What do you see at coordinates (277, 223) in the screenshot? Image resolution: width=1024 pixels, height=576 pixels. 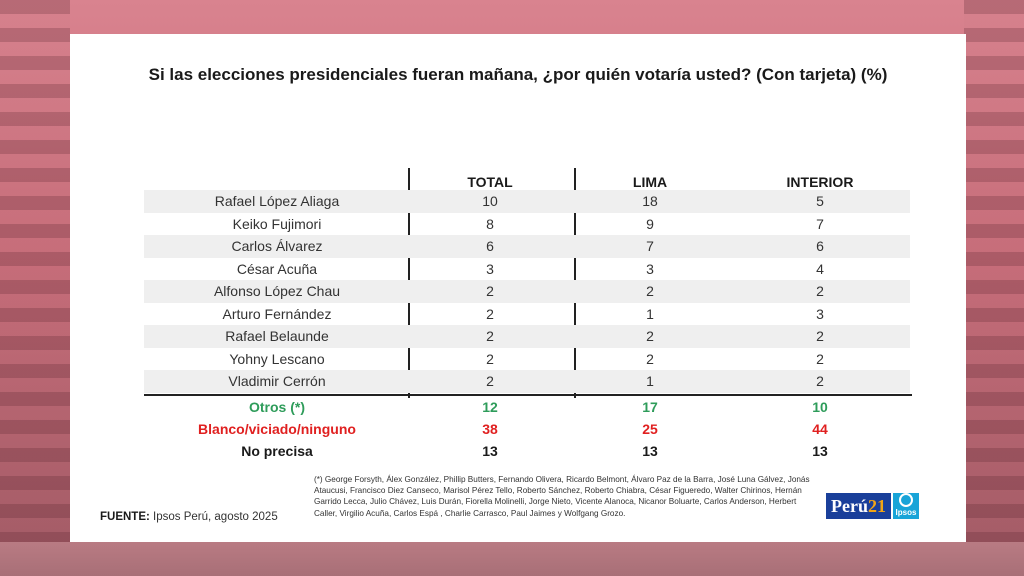 I see `candidate-name: Keiko Fujimori` at bounding box center [277, 223].